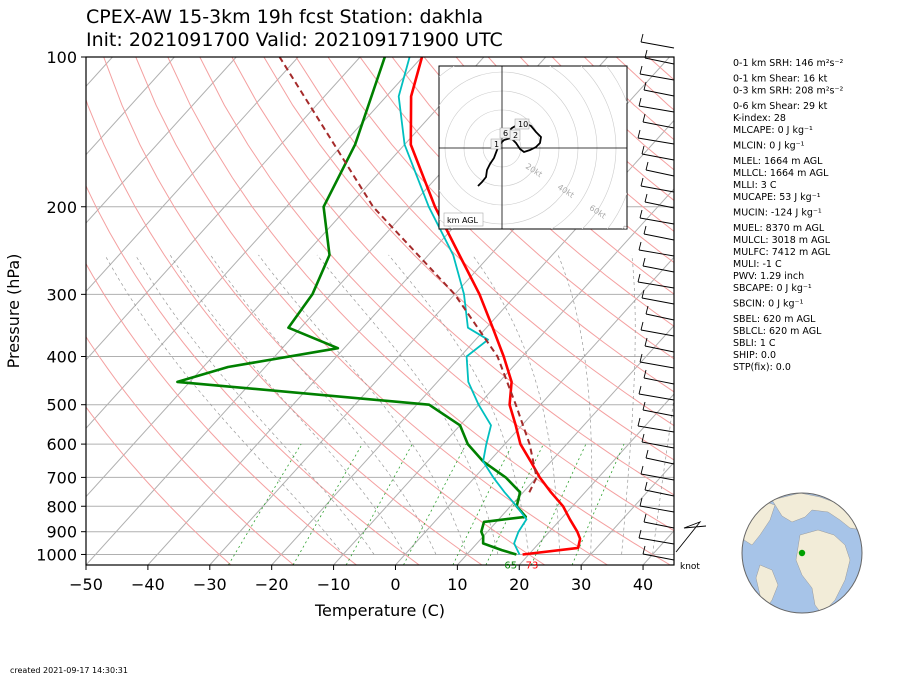 This screenshot has height=675, width=906. Describe the element at coordinates (13, 311) in the screenshot. I see `y-axis-label: Pressure (hPa)` at that location.